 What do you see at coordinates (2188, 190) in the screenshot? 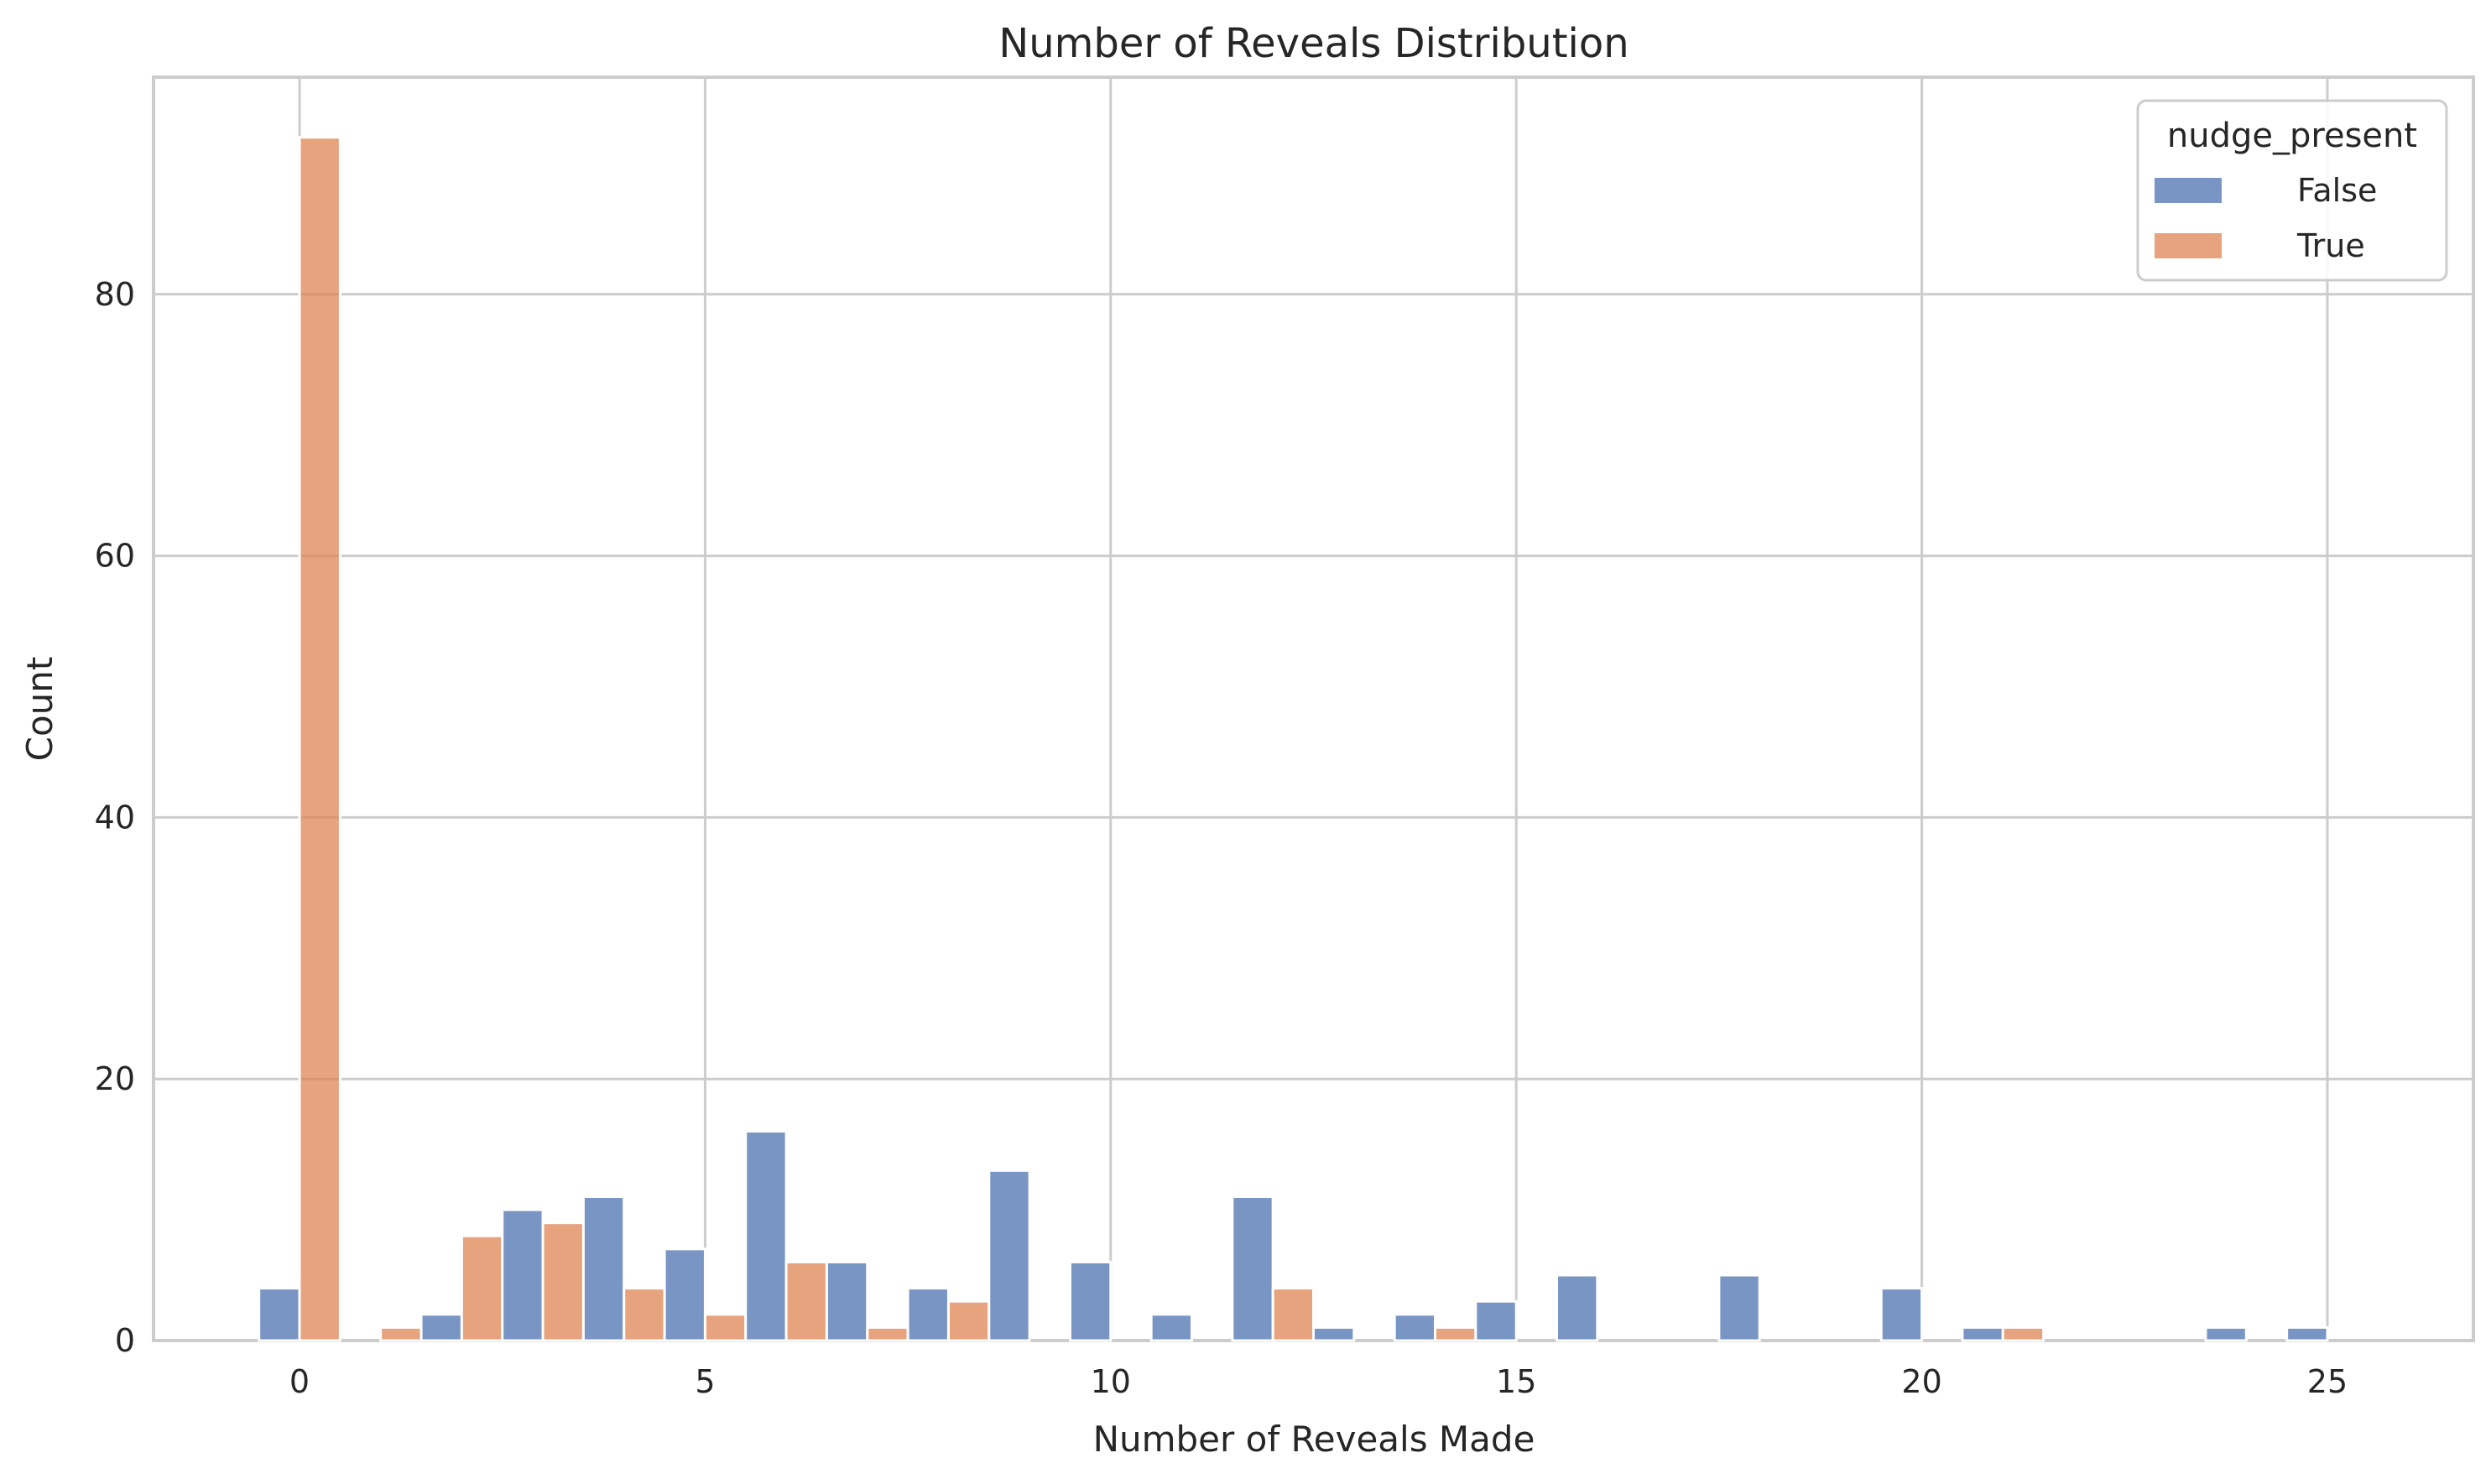
I see `legend-swatch-false` at bounding box center [2188, 190].